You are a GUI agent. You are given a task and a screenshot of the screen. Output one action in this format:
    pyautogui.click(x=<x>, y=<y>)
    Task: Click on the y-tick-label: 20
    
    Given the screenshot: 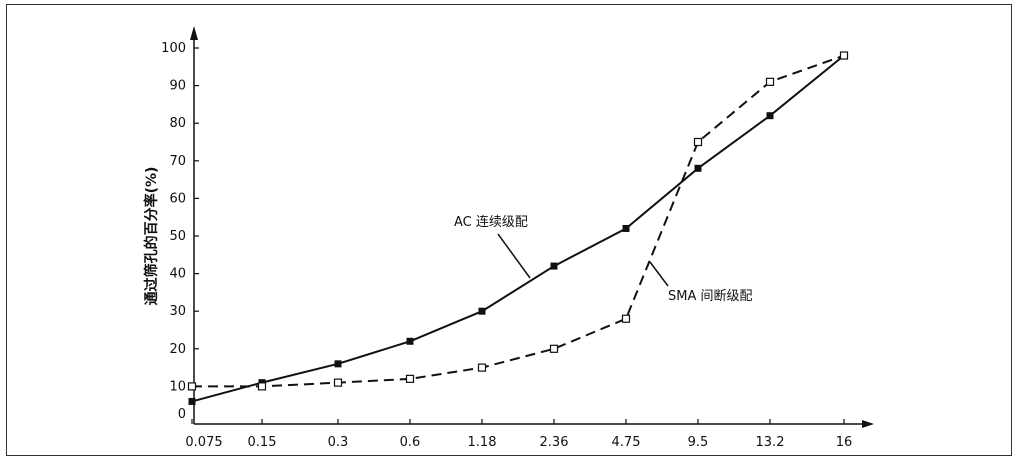 What is the action you would take?
    pyautogui.click(x=177, y=349)
    